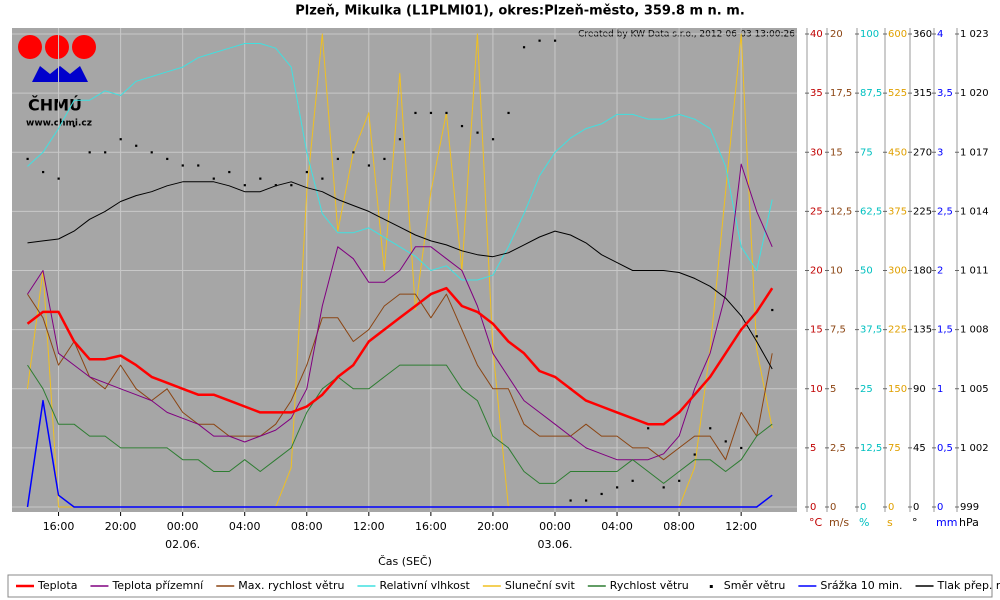  I want to click on y-tick-label: 360, so click(922, 34).